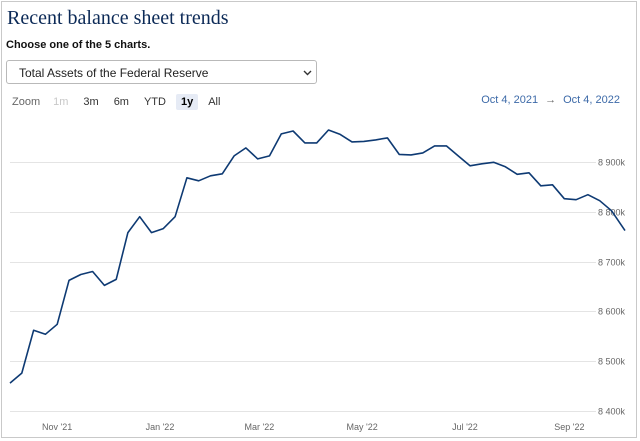  What do you see at coordinates (307, 73) in the screenshot?
I see `chevron-down-icon` at bounding box center [307, 73].